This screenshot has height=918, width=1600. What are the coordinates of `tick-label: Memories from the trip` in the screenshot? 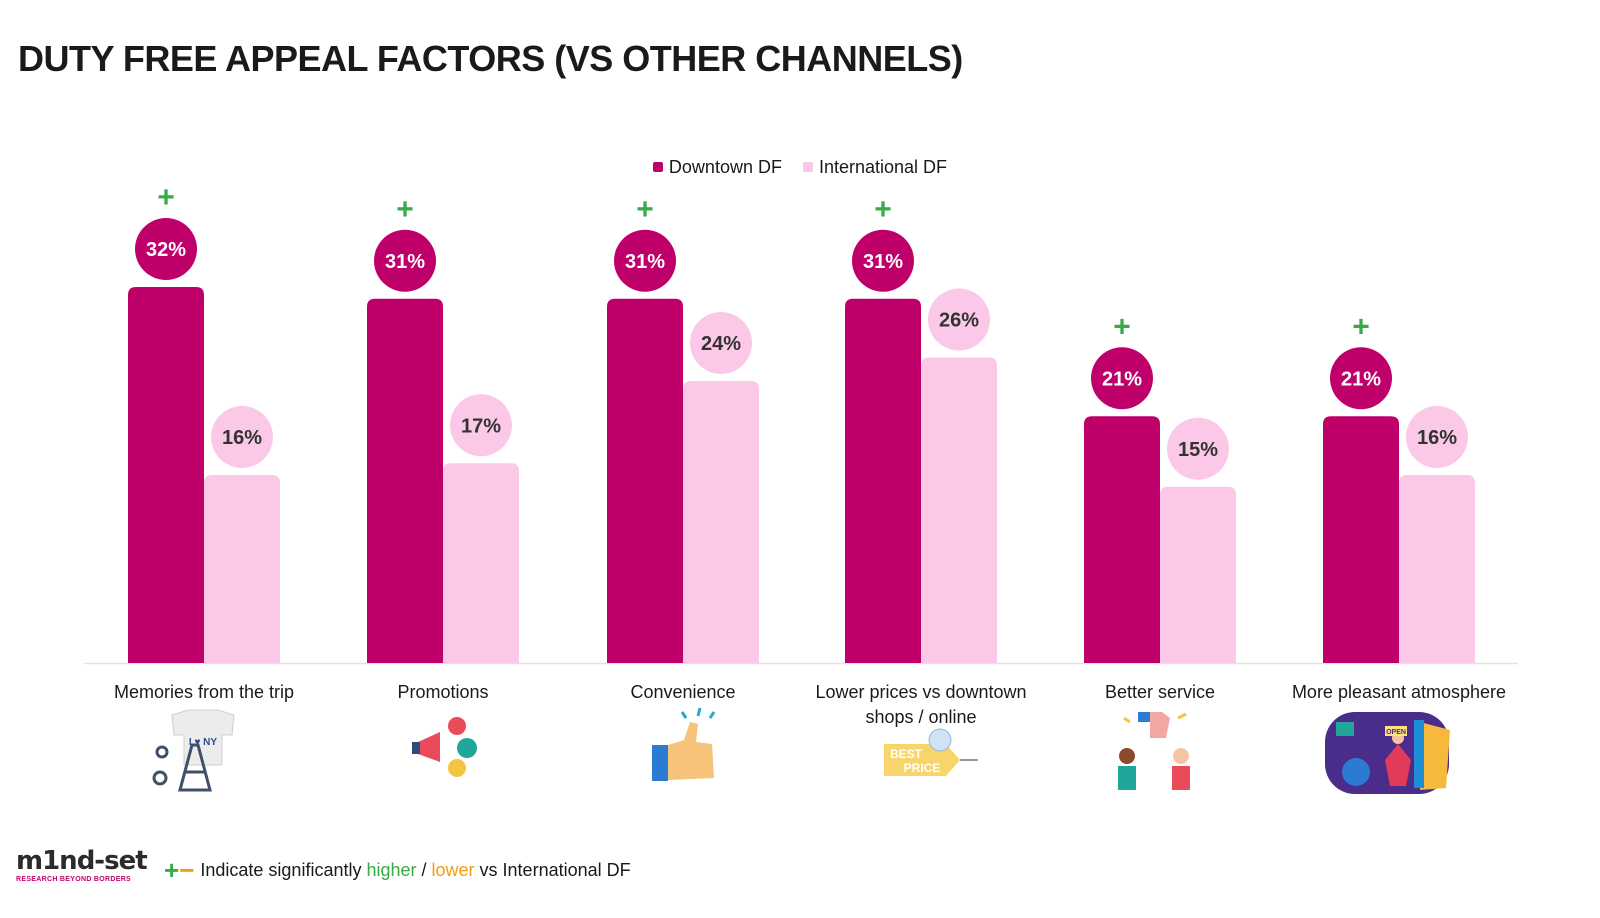 It's located at (204, 692).